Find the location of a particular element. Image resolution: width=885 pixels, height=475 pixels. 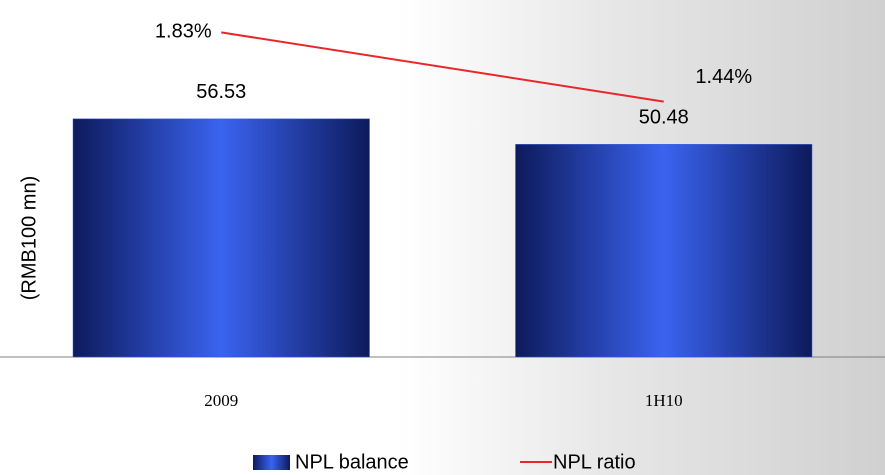

data-label: 1.83% is located at coordinates (183, 32).